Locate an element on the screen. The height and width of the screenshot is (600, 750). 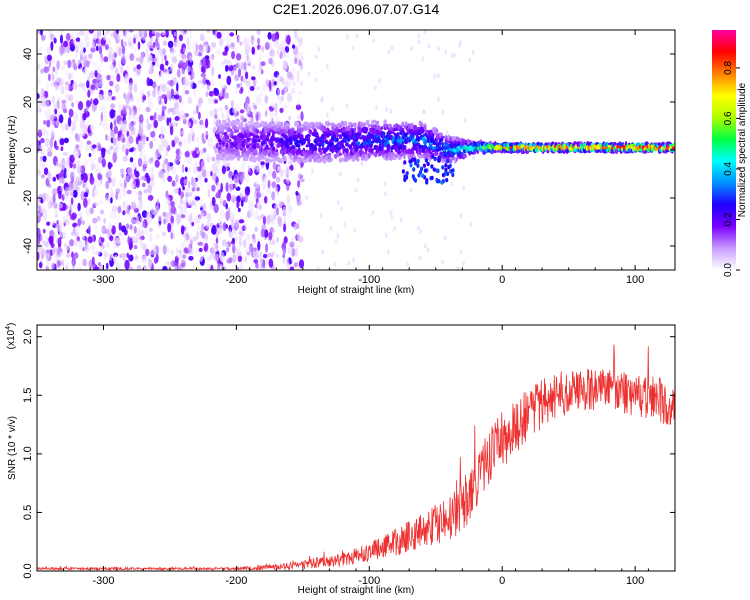
snr-ytick-label: 0.0 is located at coordinates (28, 570).